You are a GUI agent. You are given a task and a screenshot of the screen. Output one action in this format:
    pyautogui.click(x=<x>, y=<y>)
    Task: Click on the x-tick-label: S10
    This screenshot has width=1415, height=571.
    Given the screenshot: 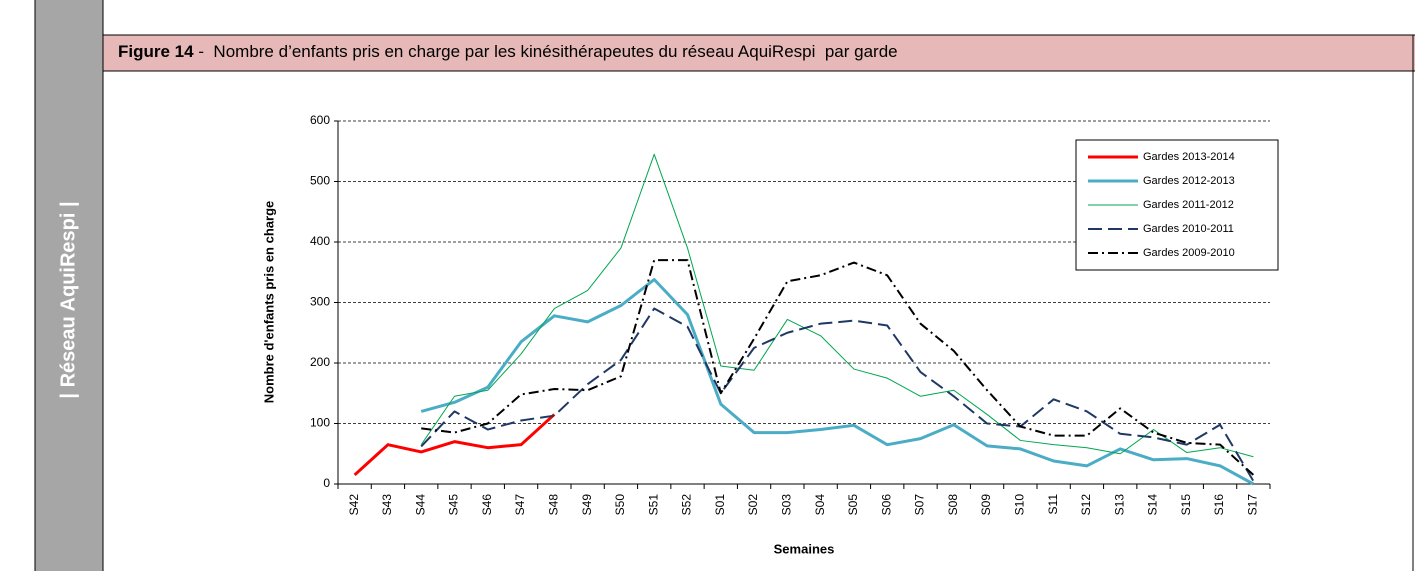 What is the action you would take?
    pyautogui.click(x=1020, y=505)
    